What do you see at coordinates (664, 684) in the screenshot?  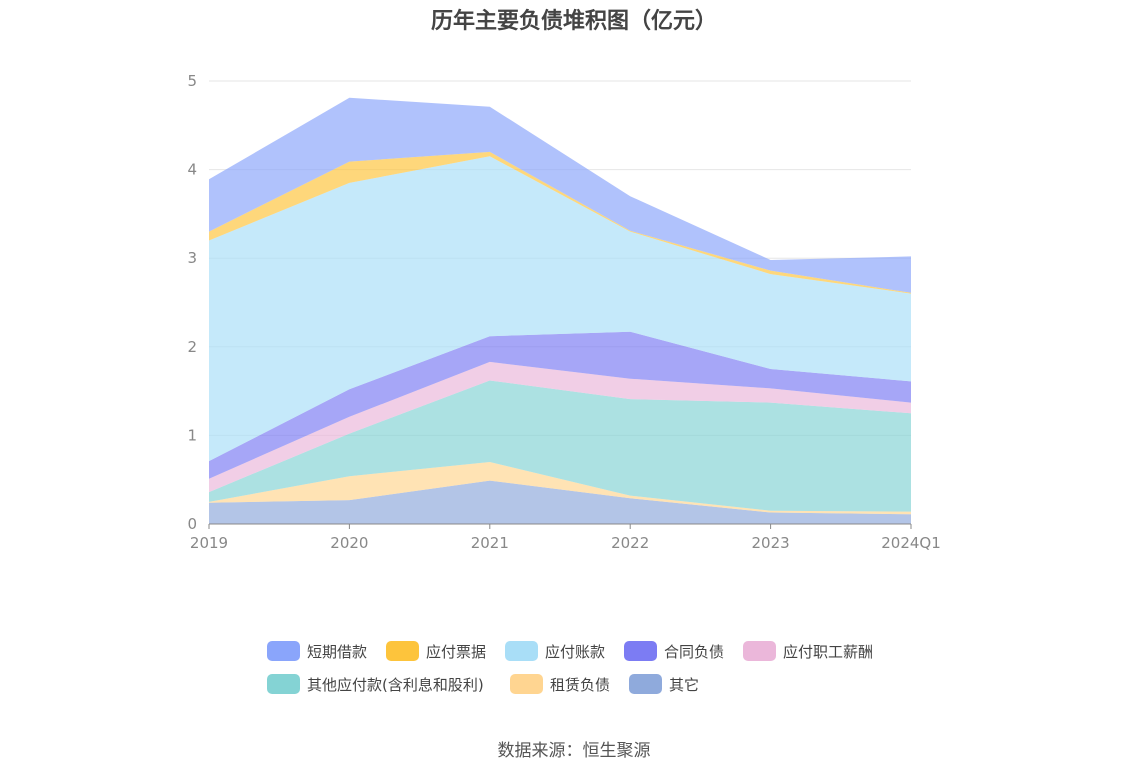 I see `legend-item: 其它` at bounding box center [664, 684].